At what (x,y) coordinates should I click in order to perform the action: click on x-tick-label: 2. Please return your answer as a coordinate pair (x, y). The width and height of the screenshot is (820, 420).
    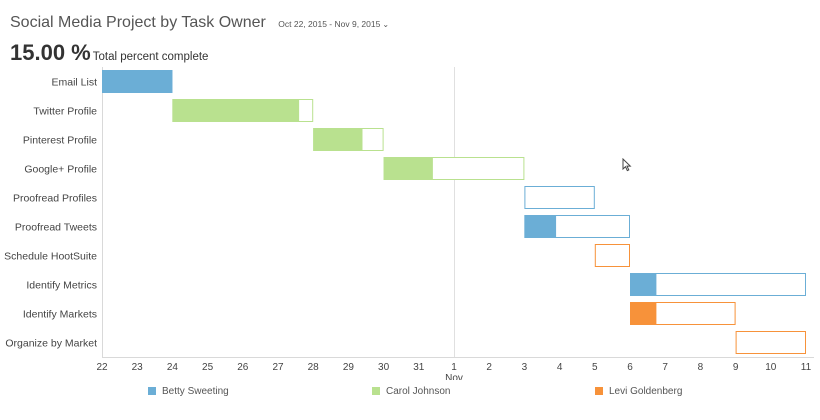
    Looking at the image, I should click on (489, 367).